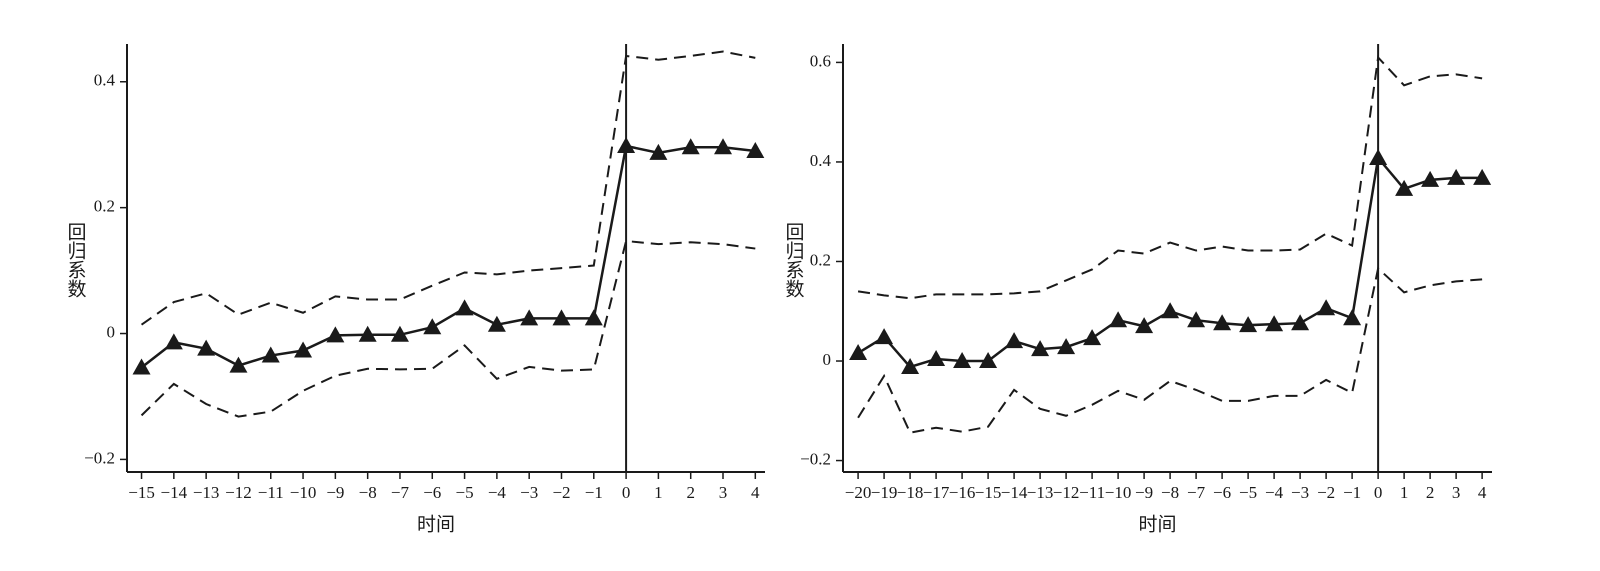 The width and height of the screenshot is (1600, 571). What do you see at coordinates (884, 492) in the screenshot?
I see `x-tick-label: −19` at bounding box center [884, 492].